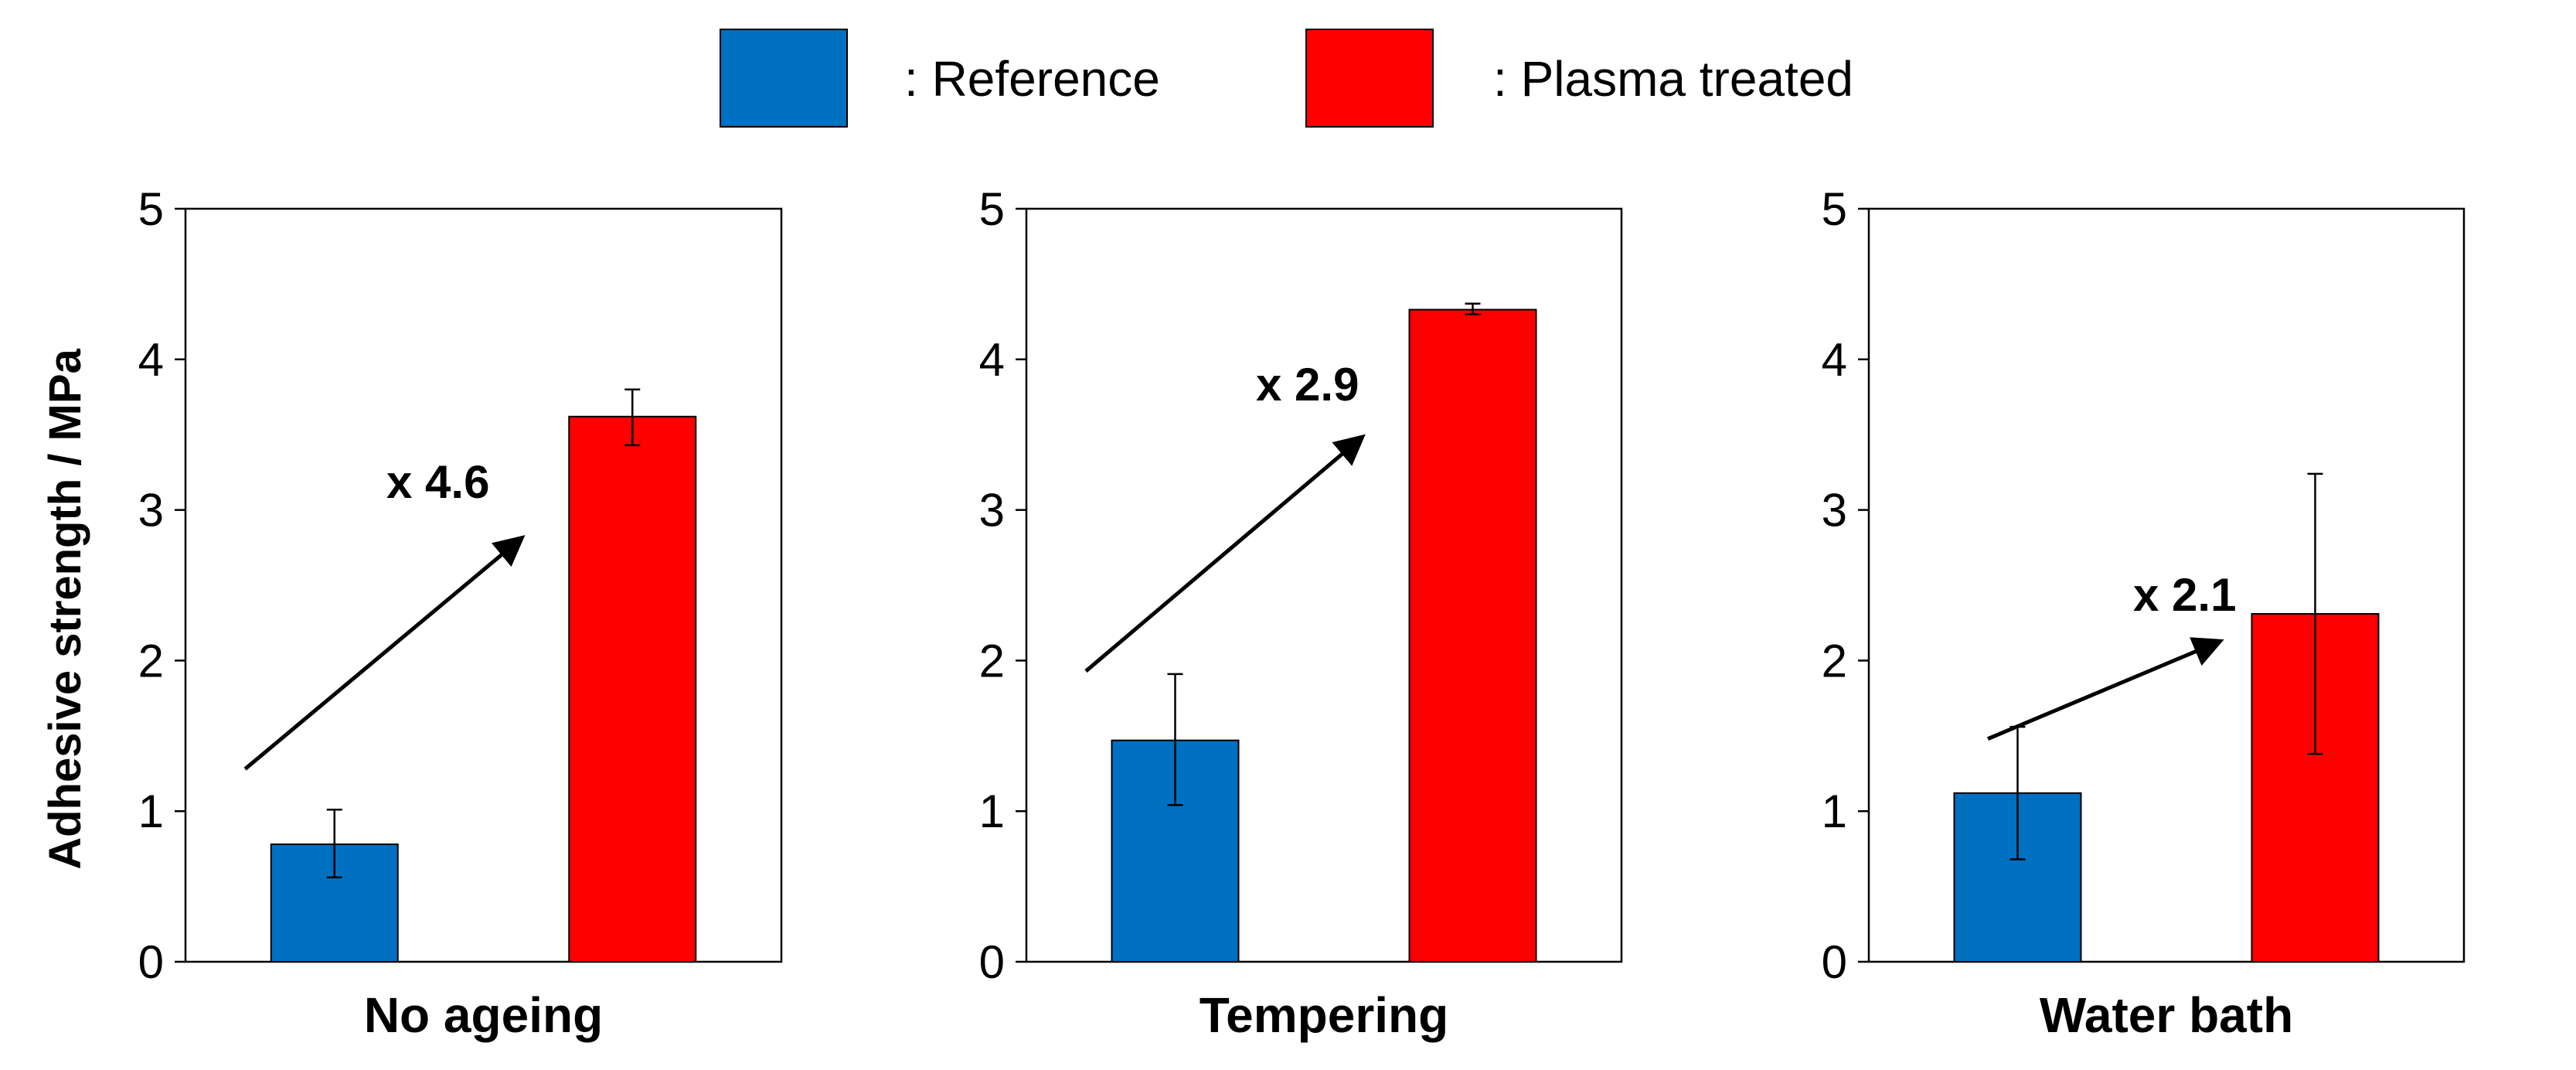 The width and height of the screenshot is (2576, 1070). What do you see at coordinates (1032, 79) in the screenshot?
I see `legend-label-reference: : Reference` at bounding box center [1032, 79].